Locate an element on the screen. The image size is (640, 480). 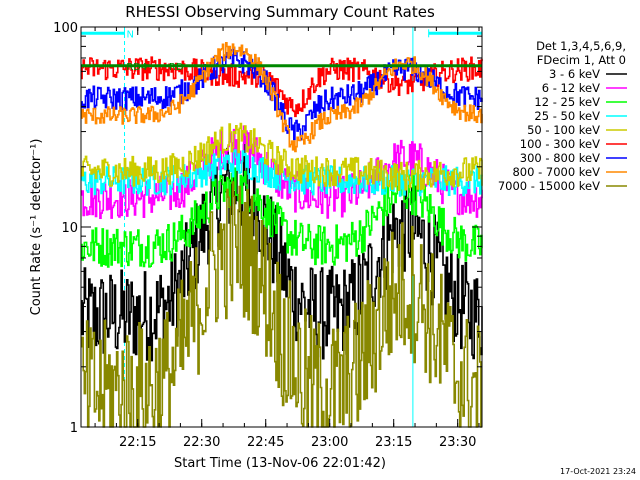
legend-label-4: 50 - 100 keV is located at coordinates (563, 130).